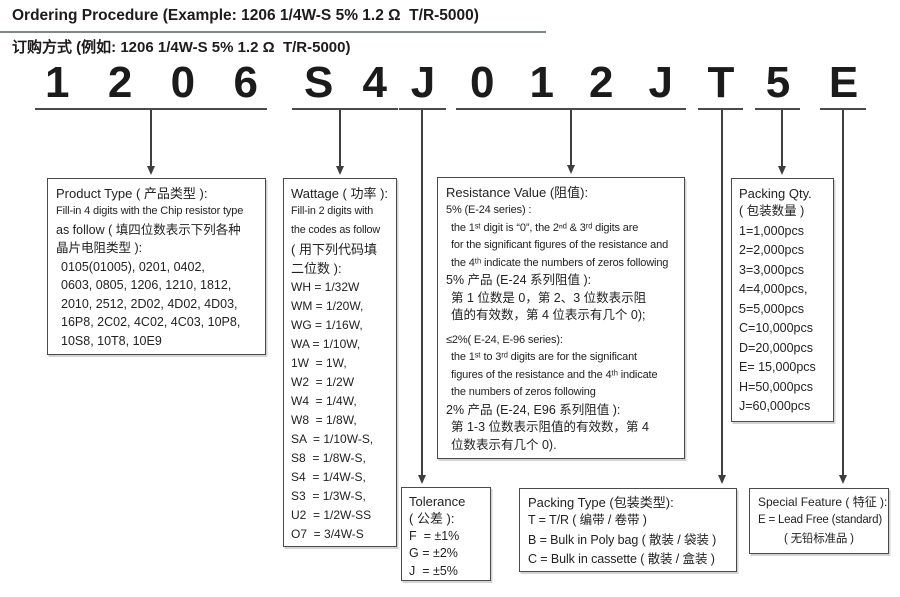  What do you see at coordinates (773, 289) in the screenshot?
I see `text-line: 4=4,000pcs,` at bounding box center [773, 289].